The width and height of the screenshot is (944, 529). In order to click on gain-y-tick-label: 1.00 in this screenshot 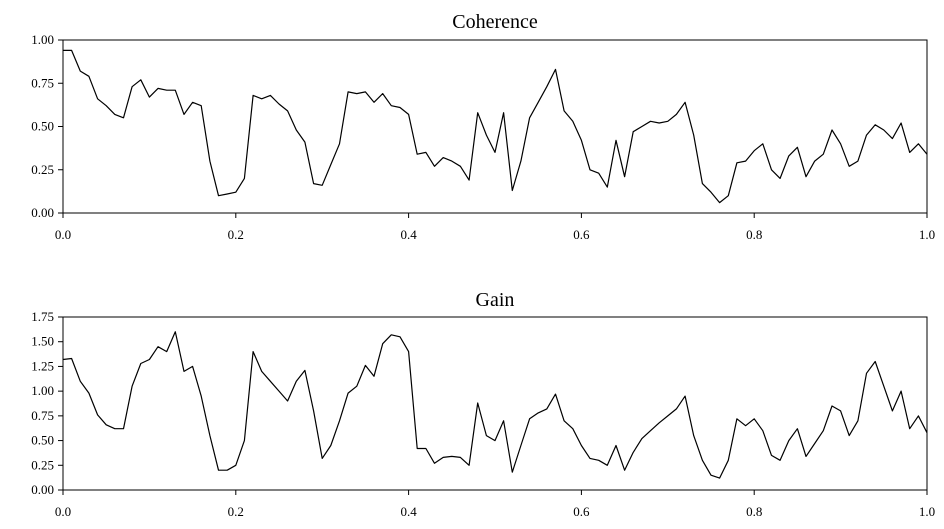, I will do `click(42, 390)`.